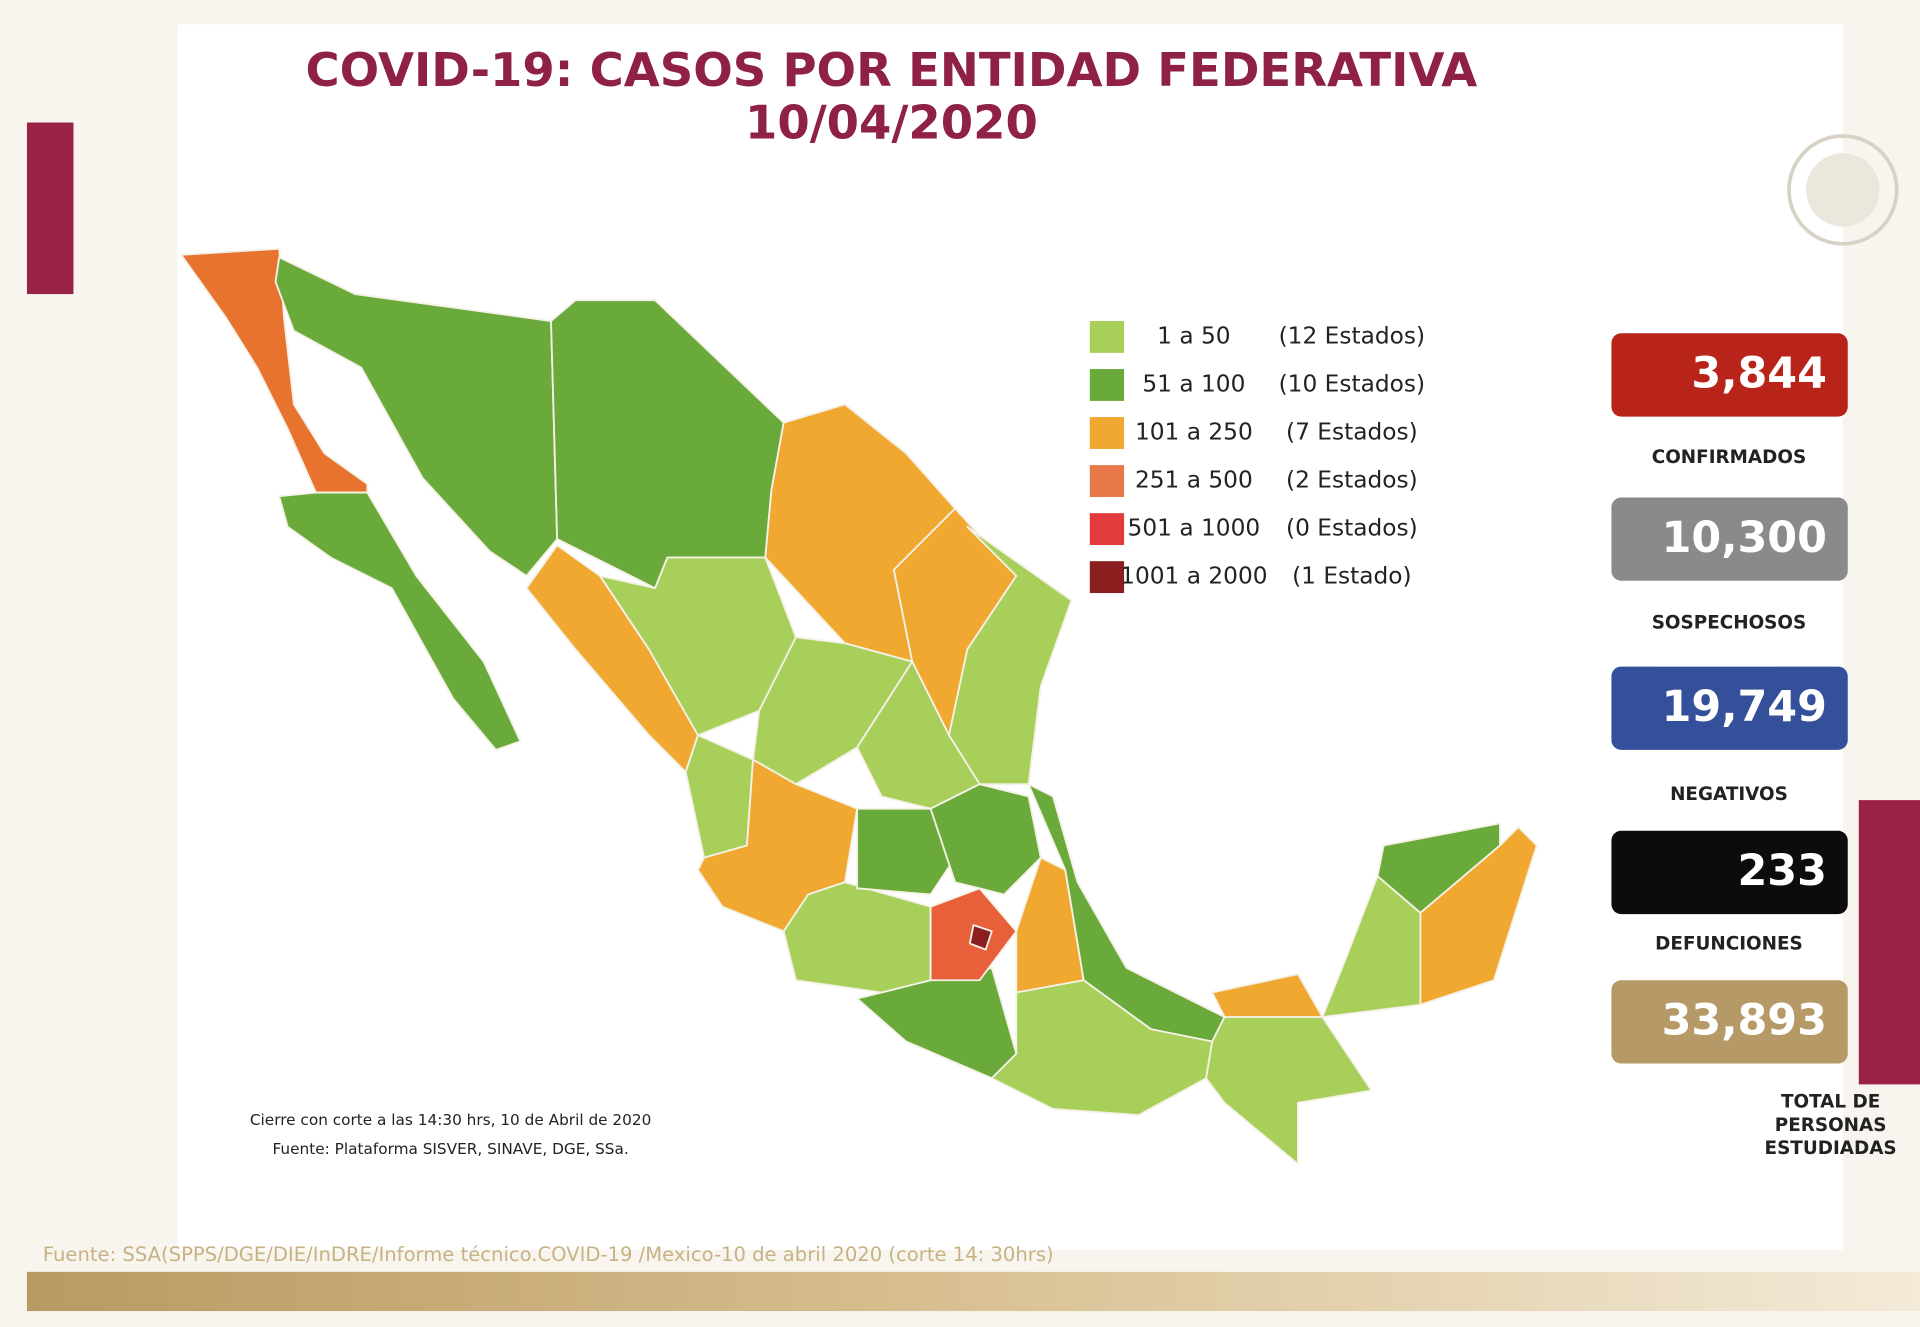 This screenshot has height=1327, width=1920. Describe the element at coordinates (1352, 432) in the screenshot. I see `legend-count: (7 Estados)` at that location.